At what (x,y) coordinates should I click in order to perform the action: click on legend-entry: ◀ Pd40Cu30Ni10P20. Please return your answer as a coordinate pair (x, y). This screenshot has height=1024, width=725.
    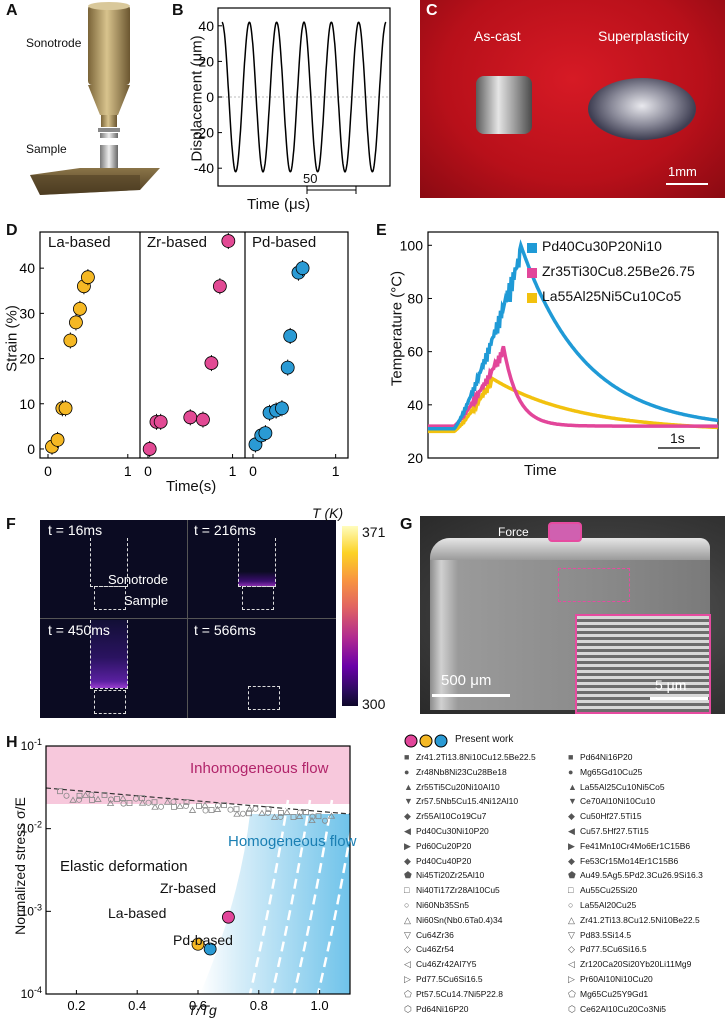
    Looking at the image, I should click on (446, 831).